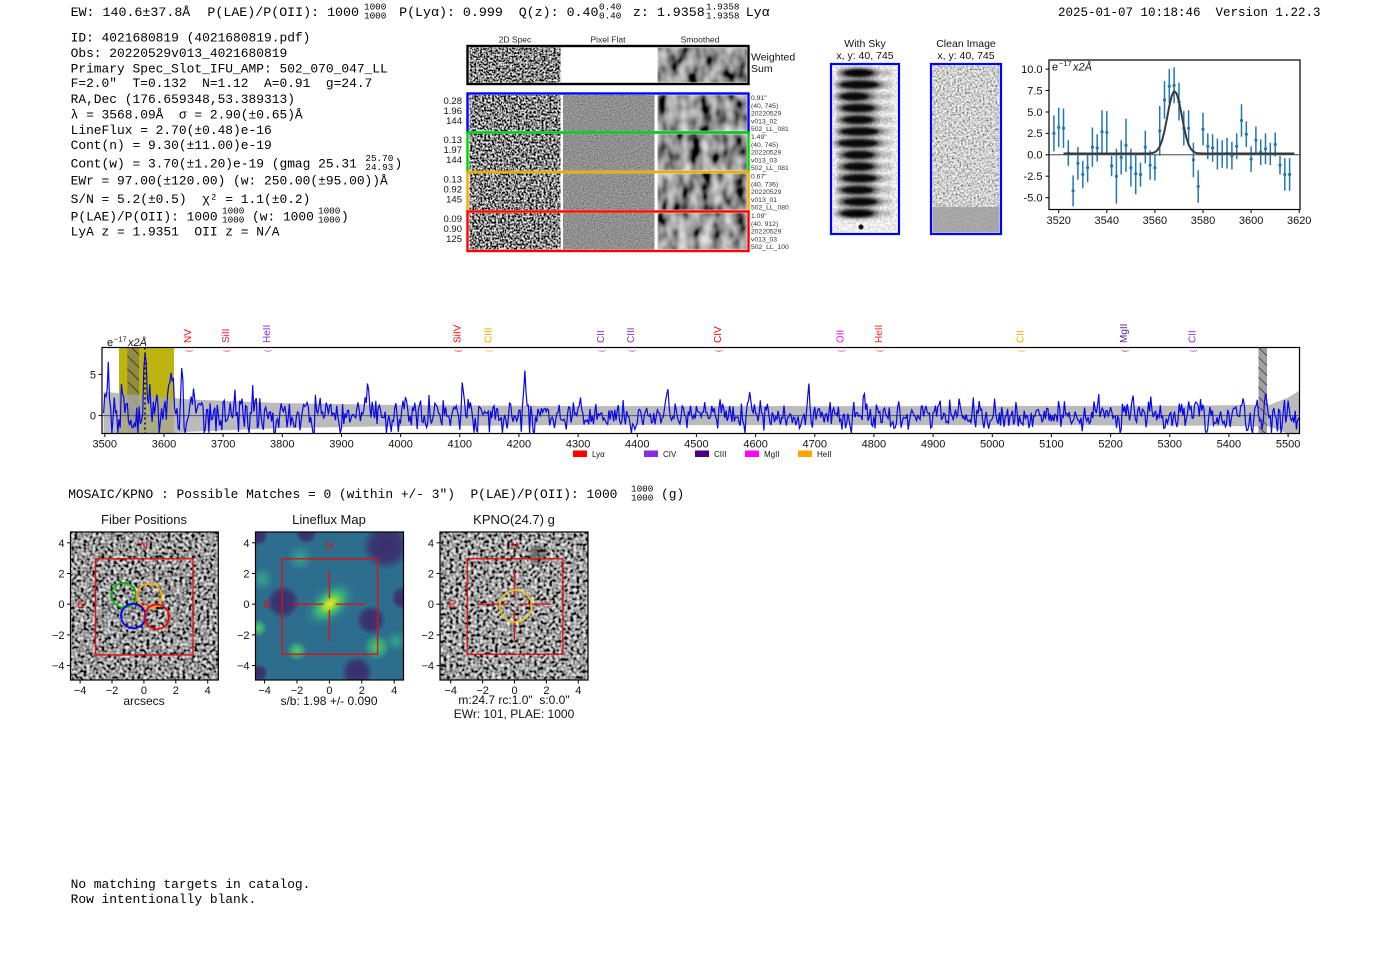 This screenshot has width=1400, height=958. I want to click on svg-text: Lyα, so click(758, 12).